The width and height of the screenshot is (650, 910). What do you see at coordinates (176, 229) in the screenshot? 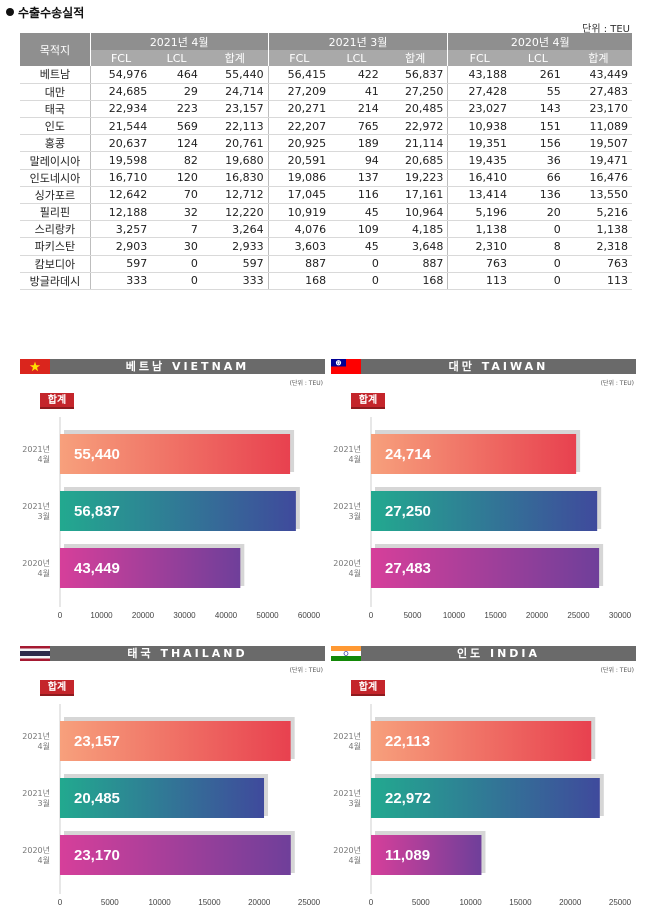
I see `value-cell: 7` at bounding box center [176, 229].